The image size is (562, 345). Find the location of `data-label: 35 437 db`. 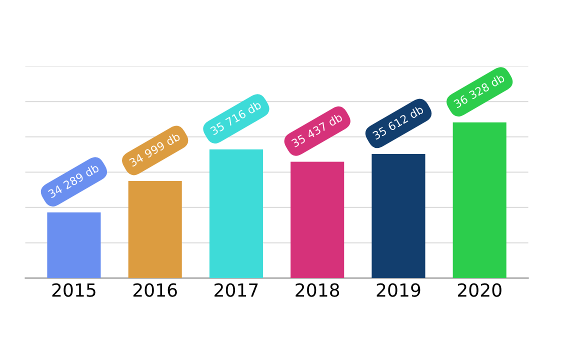

data-label: 35 437 db is located at coordinates (316, 130).